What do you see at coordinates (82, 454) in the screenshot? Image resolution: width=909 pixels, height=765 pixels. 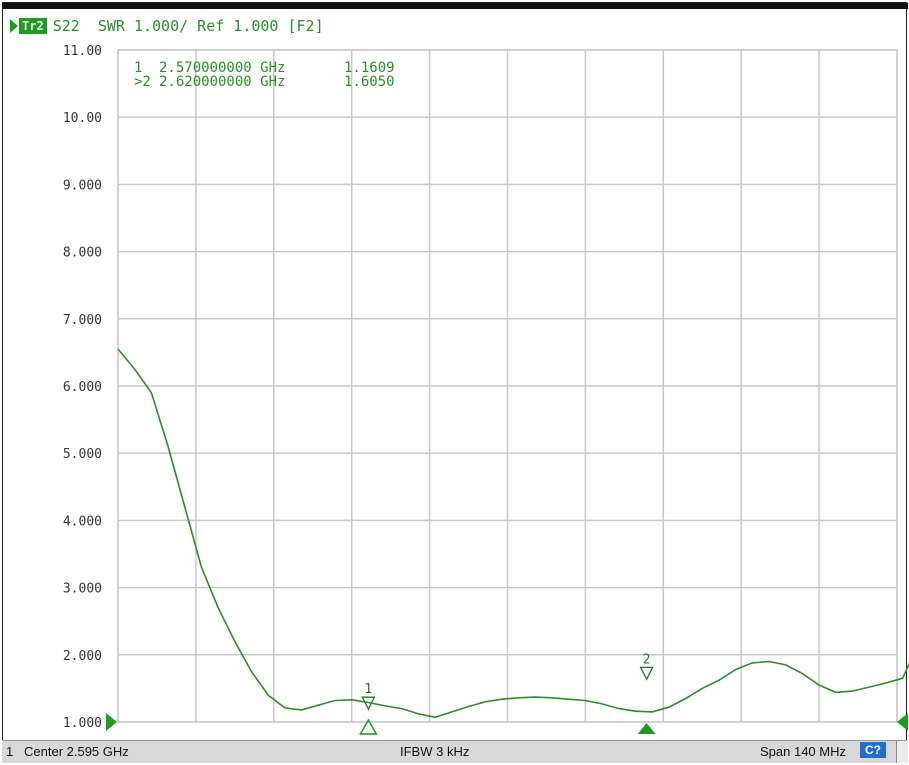 I see `y-tick-label: 5.000` at bounding box center [82, 454].